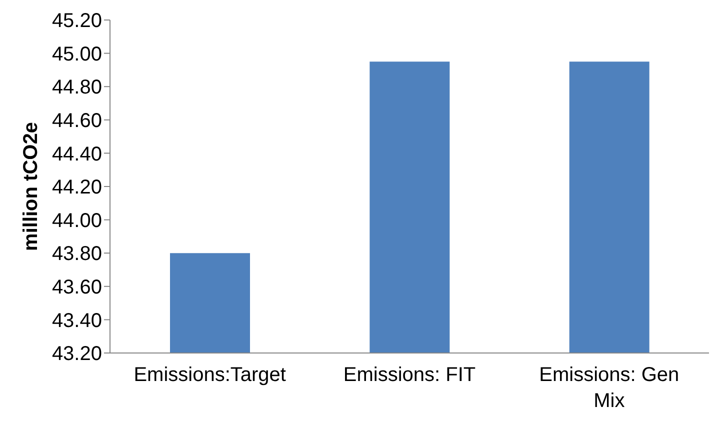  What do you see at coordinates (77, 154) in the screenshot?
I see `y-tick-label: 44.40` at bounding box center [77, 154].